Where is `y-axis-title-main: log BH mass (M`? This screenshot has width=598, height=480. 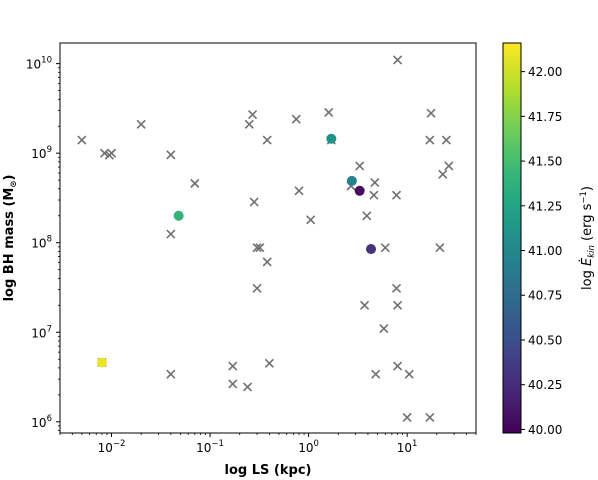
y-axis-title-main: log BH mass (M is located at coordinates (9, 245).